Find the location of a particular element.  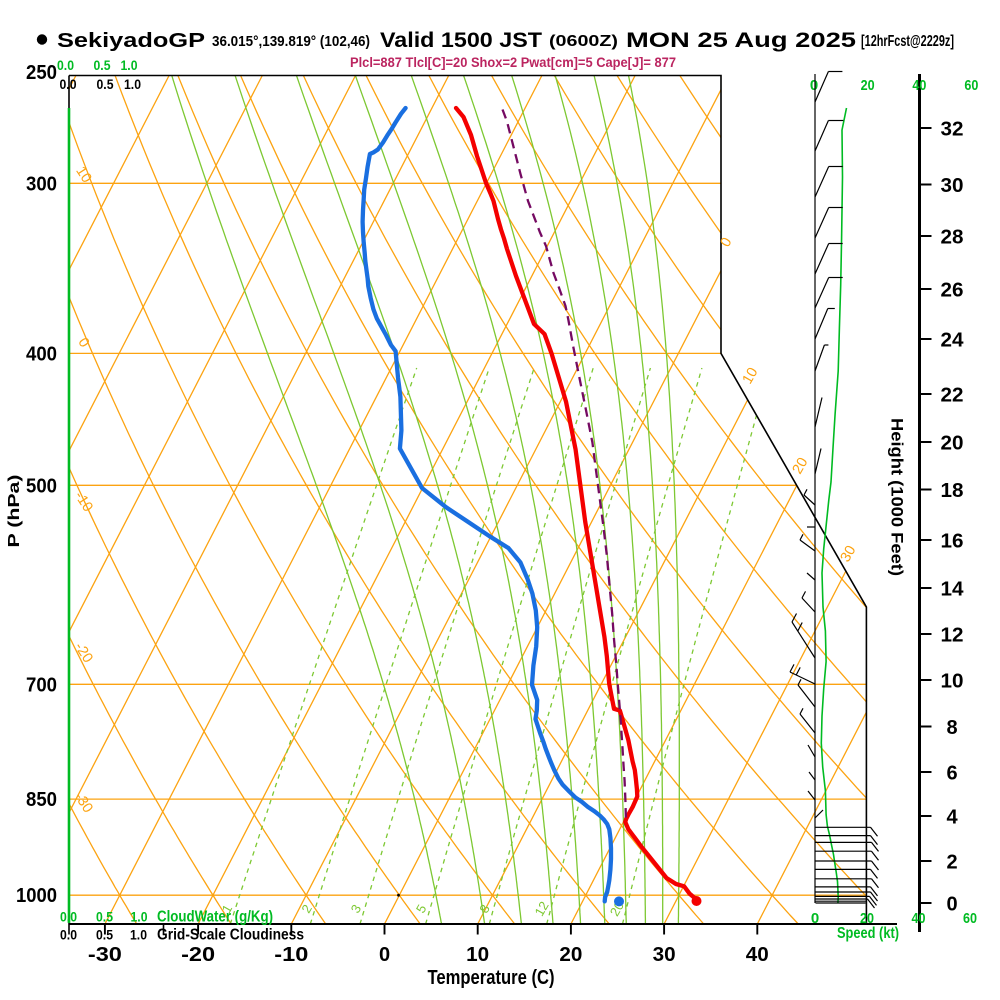

svg-text: 28 is located at coordinates (952, 238).